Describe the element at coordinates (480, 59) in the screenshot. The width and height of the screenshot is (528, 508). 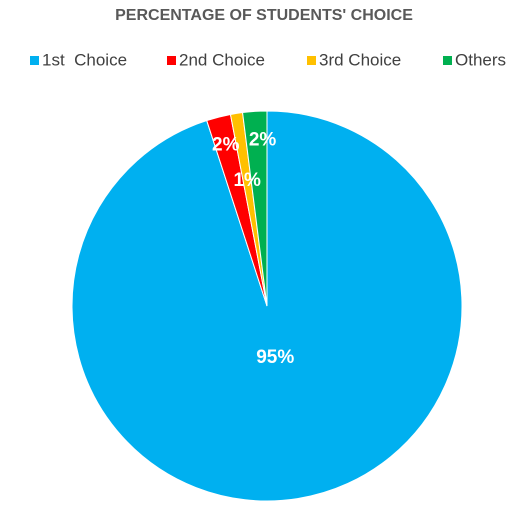
I see `legend-label: Others` at that location.